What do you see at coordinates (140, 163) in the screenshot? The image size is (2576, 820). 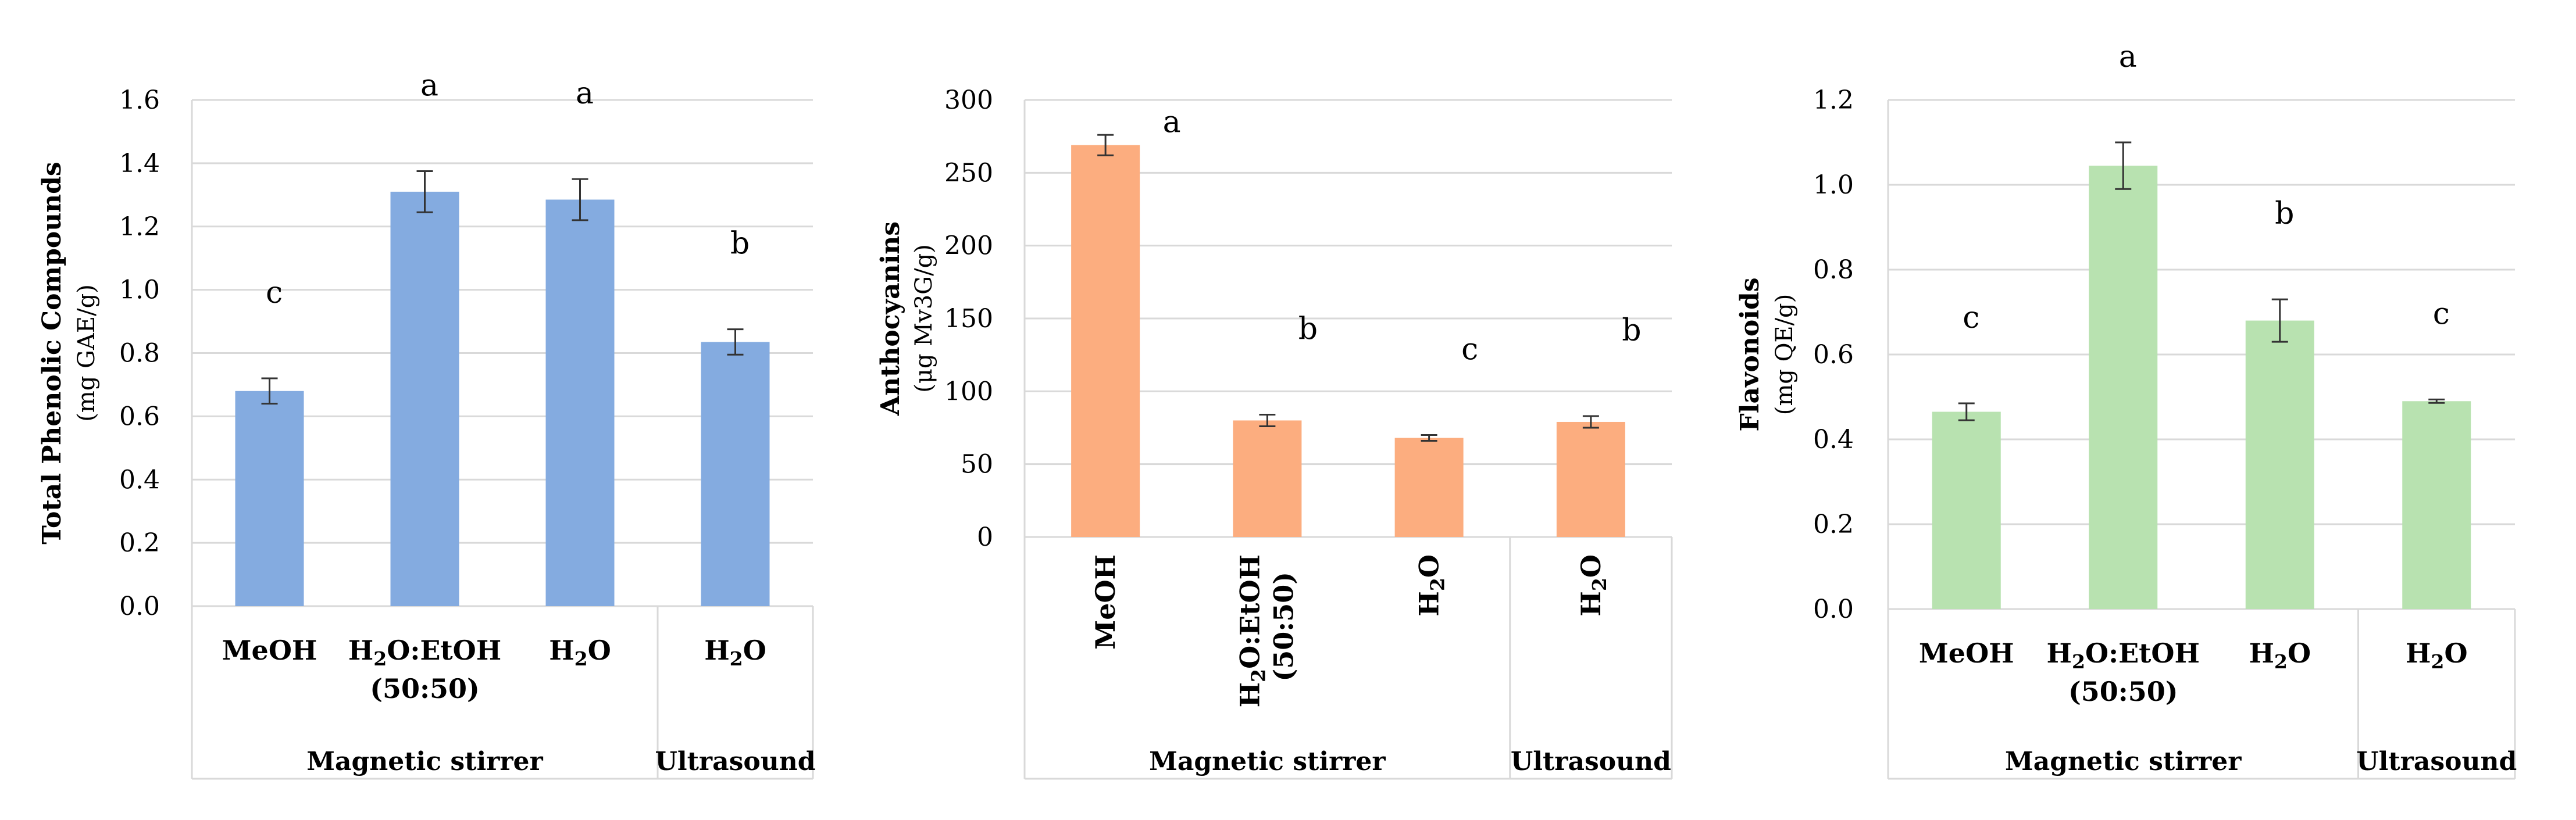 I see `y-tick-label: 1.4` at bounding box center [140, 163].